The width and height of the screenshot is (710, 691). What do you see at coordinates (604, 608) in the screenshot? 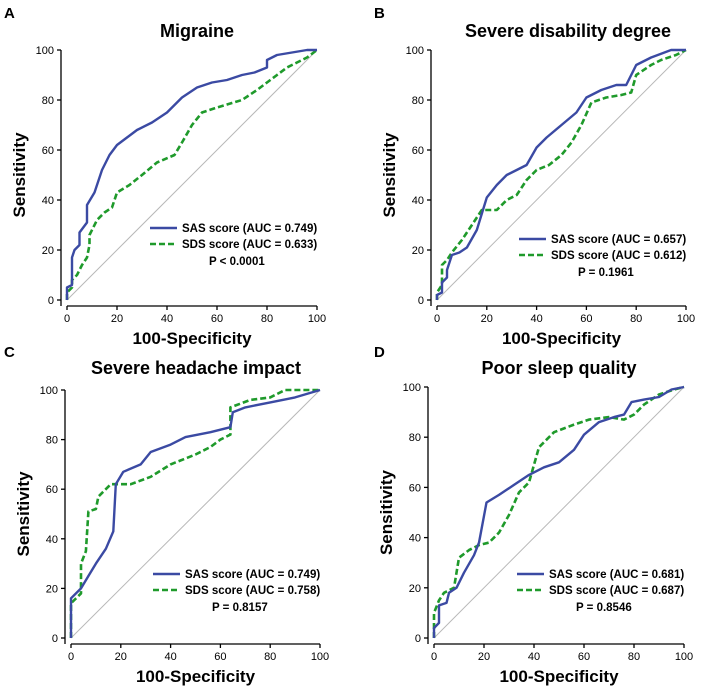
I see `p-value-annotation-d: P = 0.8546` at bounding box center [604, 608].